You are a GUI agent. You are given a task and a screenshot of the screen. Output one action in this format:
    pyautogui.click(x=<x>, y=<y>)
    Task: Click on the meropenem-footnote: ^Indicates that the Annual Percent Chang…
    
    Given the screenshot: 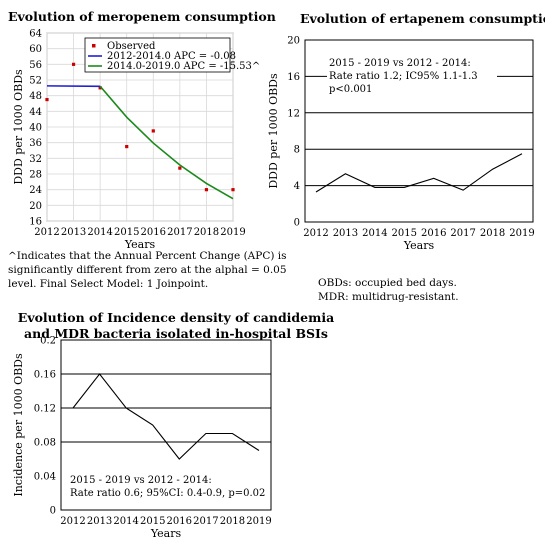 What is the action you would take?
    pyautogui.click(x=147, y=270)
    